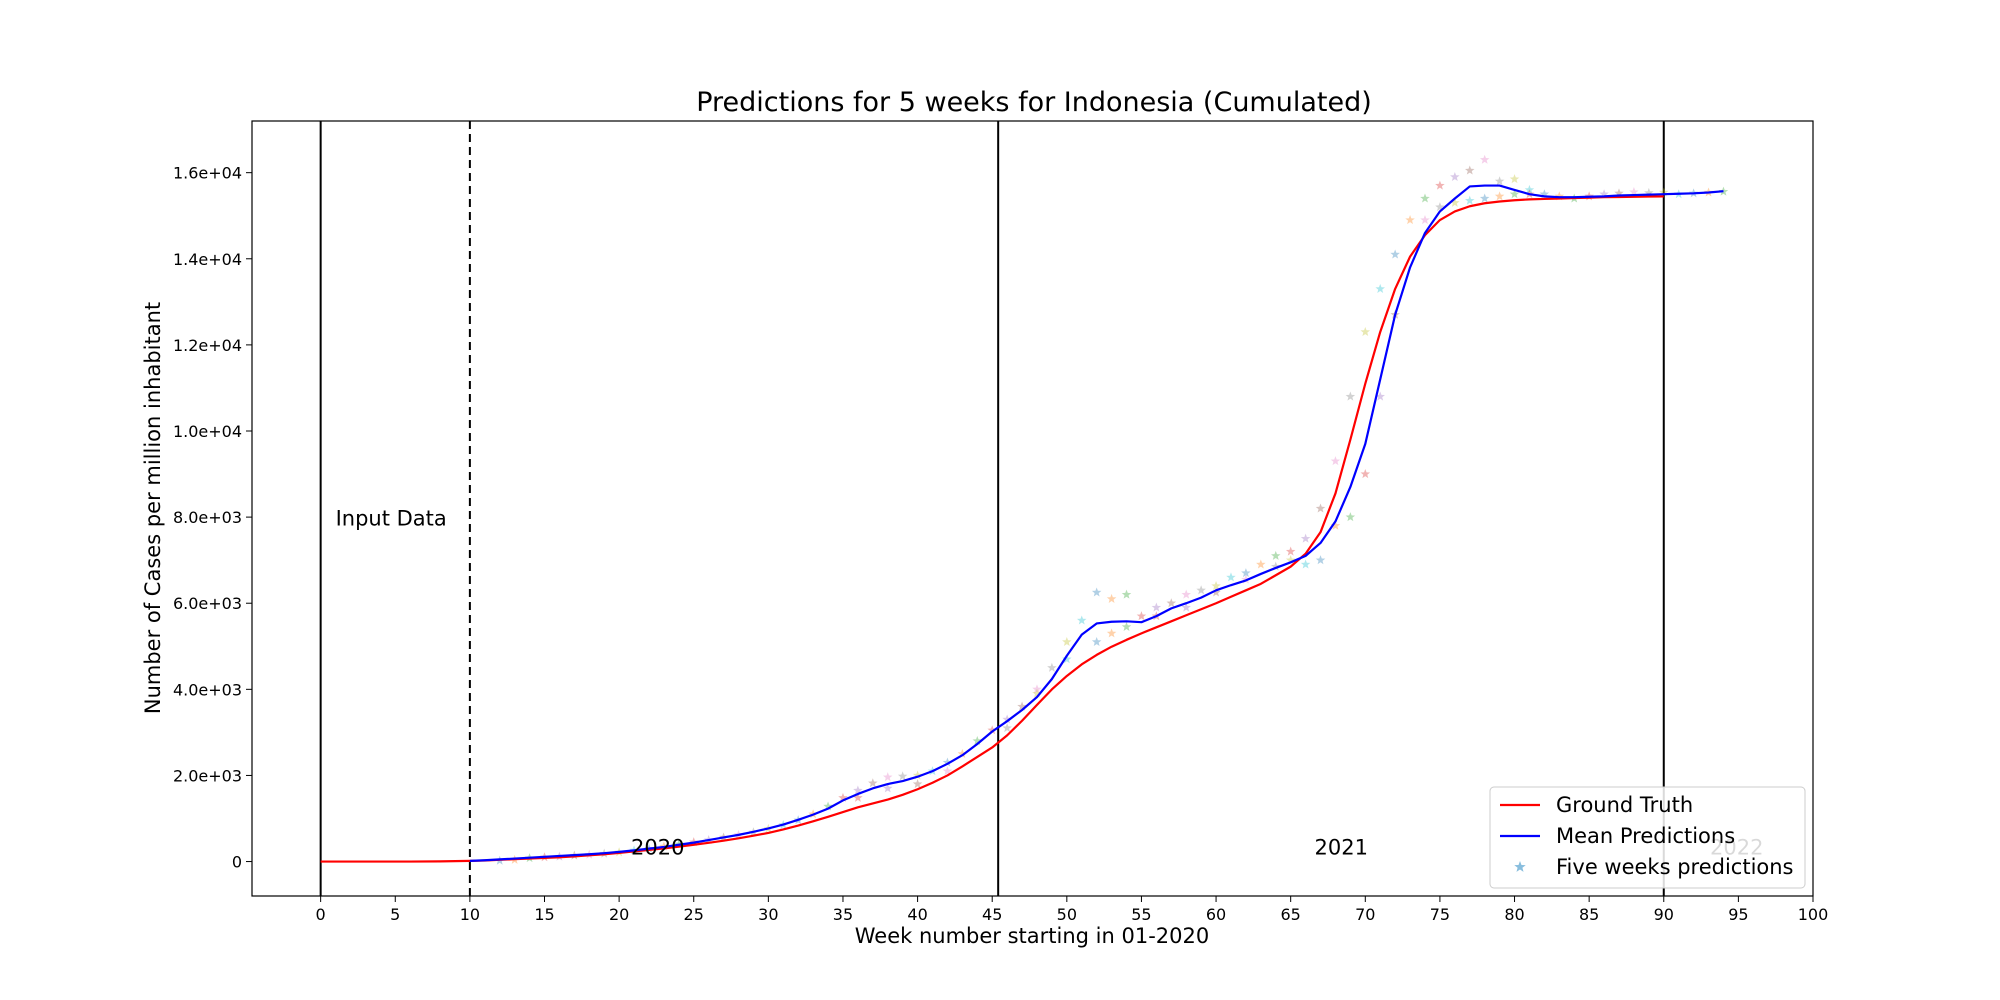  I want to click on x-tick-label: 45, so click(992, 914).